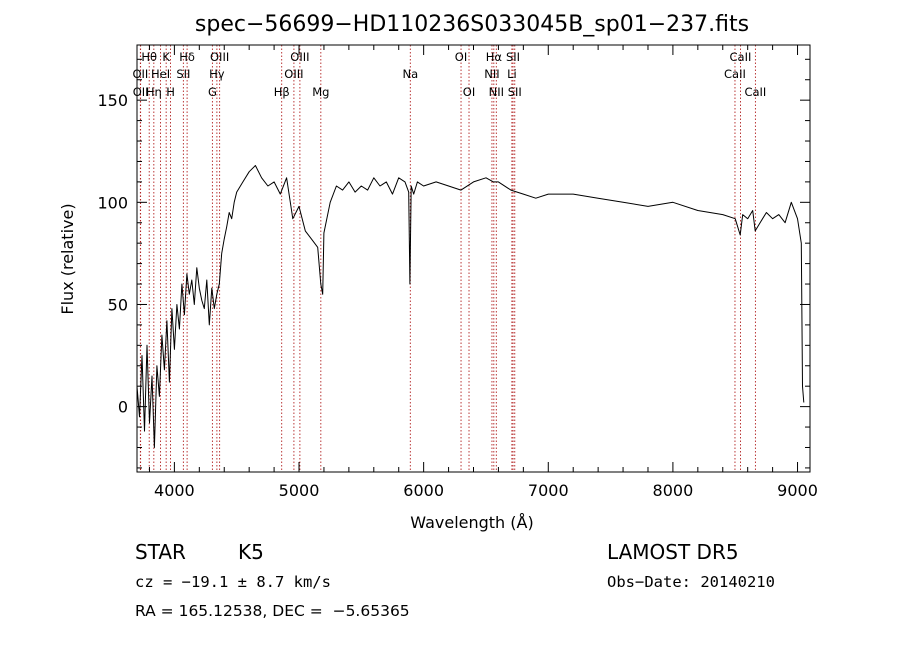  I want to click on line-label-25: NII, so click(496, 92).